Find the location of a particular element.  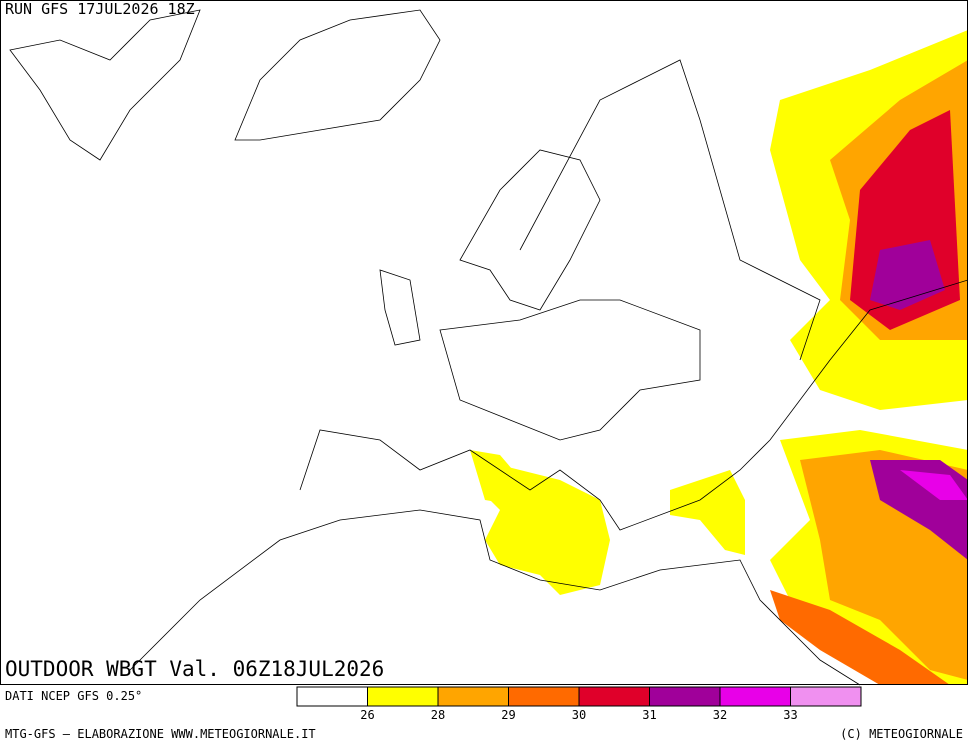

central-europe is located at coordinates (570, 370).